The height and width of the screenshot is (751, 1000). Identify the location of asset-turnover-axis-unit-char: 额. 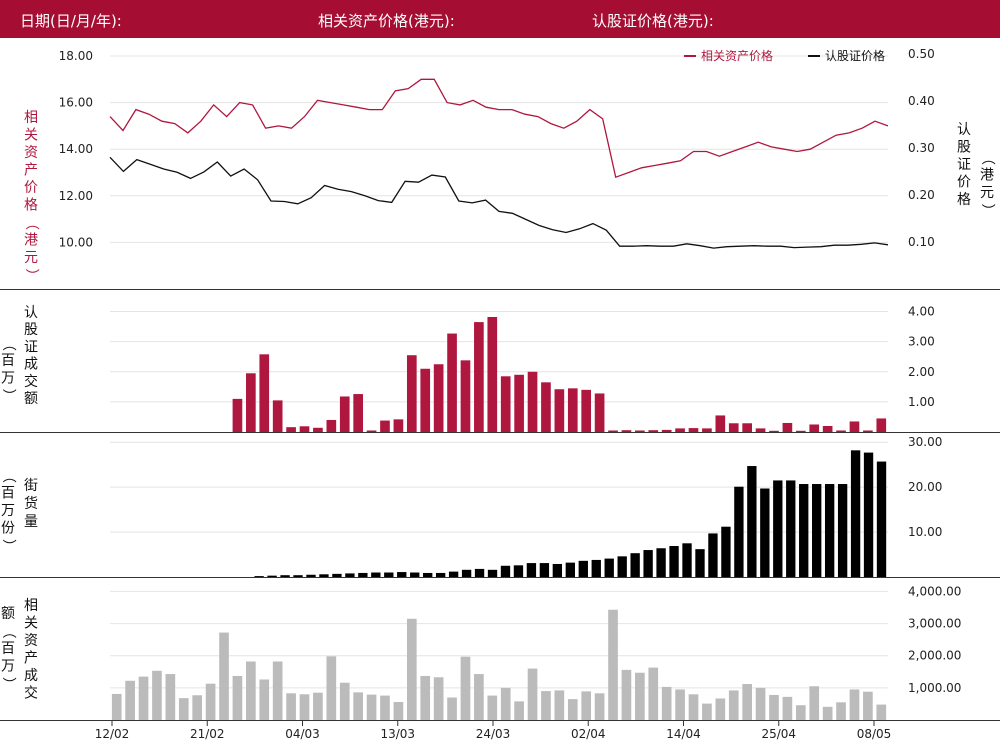
(8, 614).